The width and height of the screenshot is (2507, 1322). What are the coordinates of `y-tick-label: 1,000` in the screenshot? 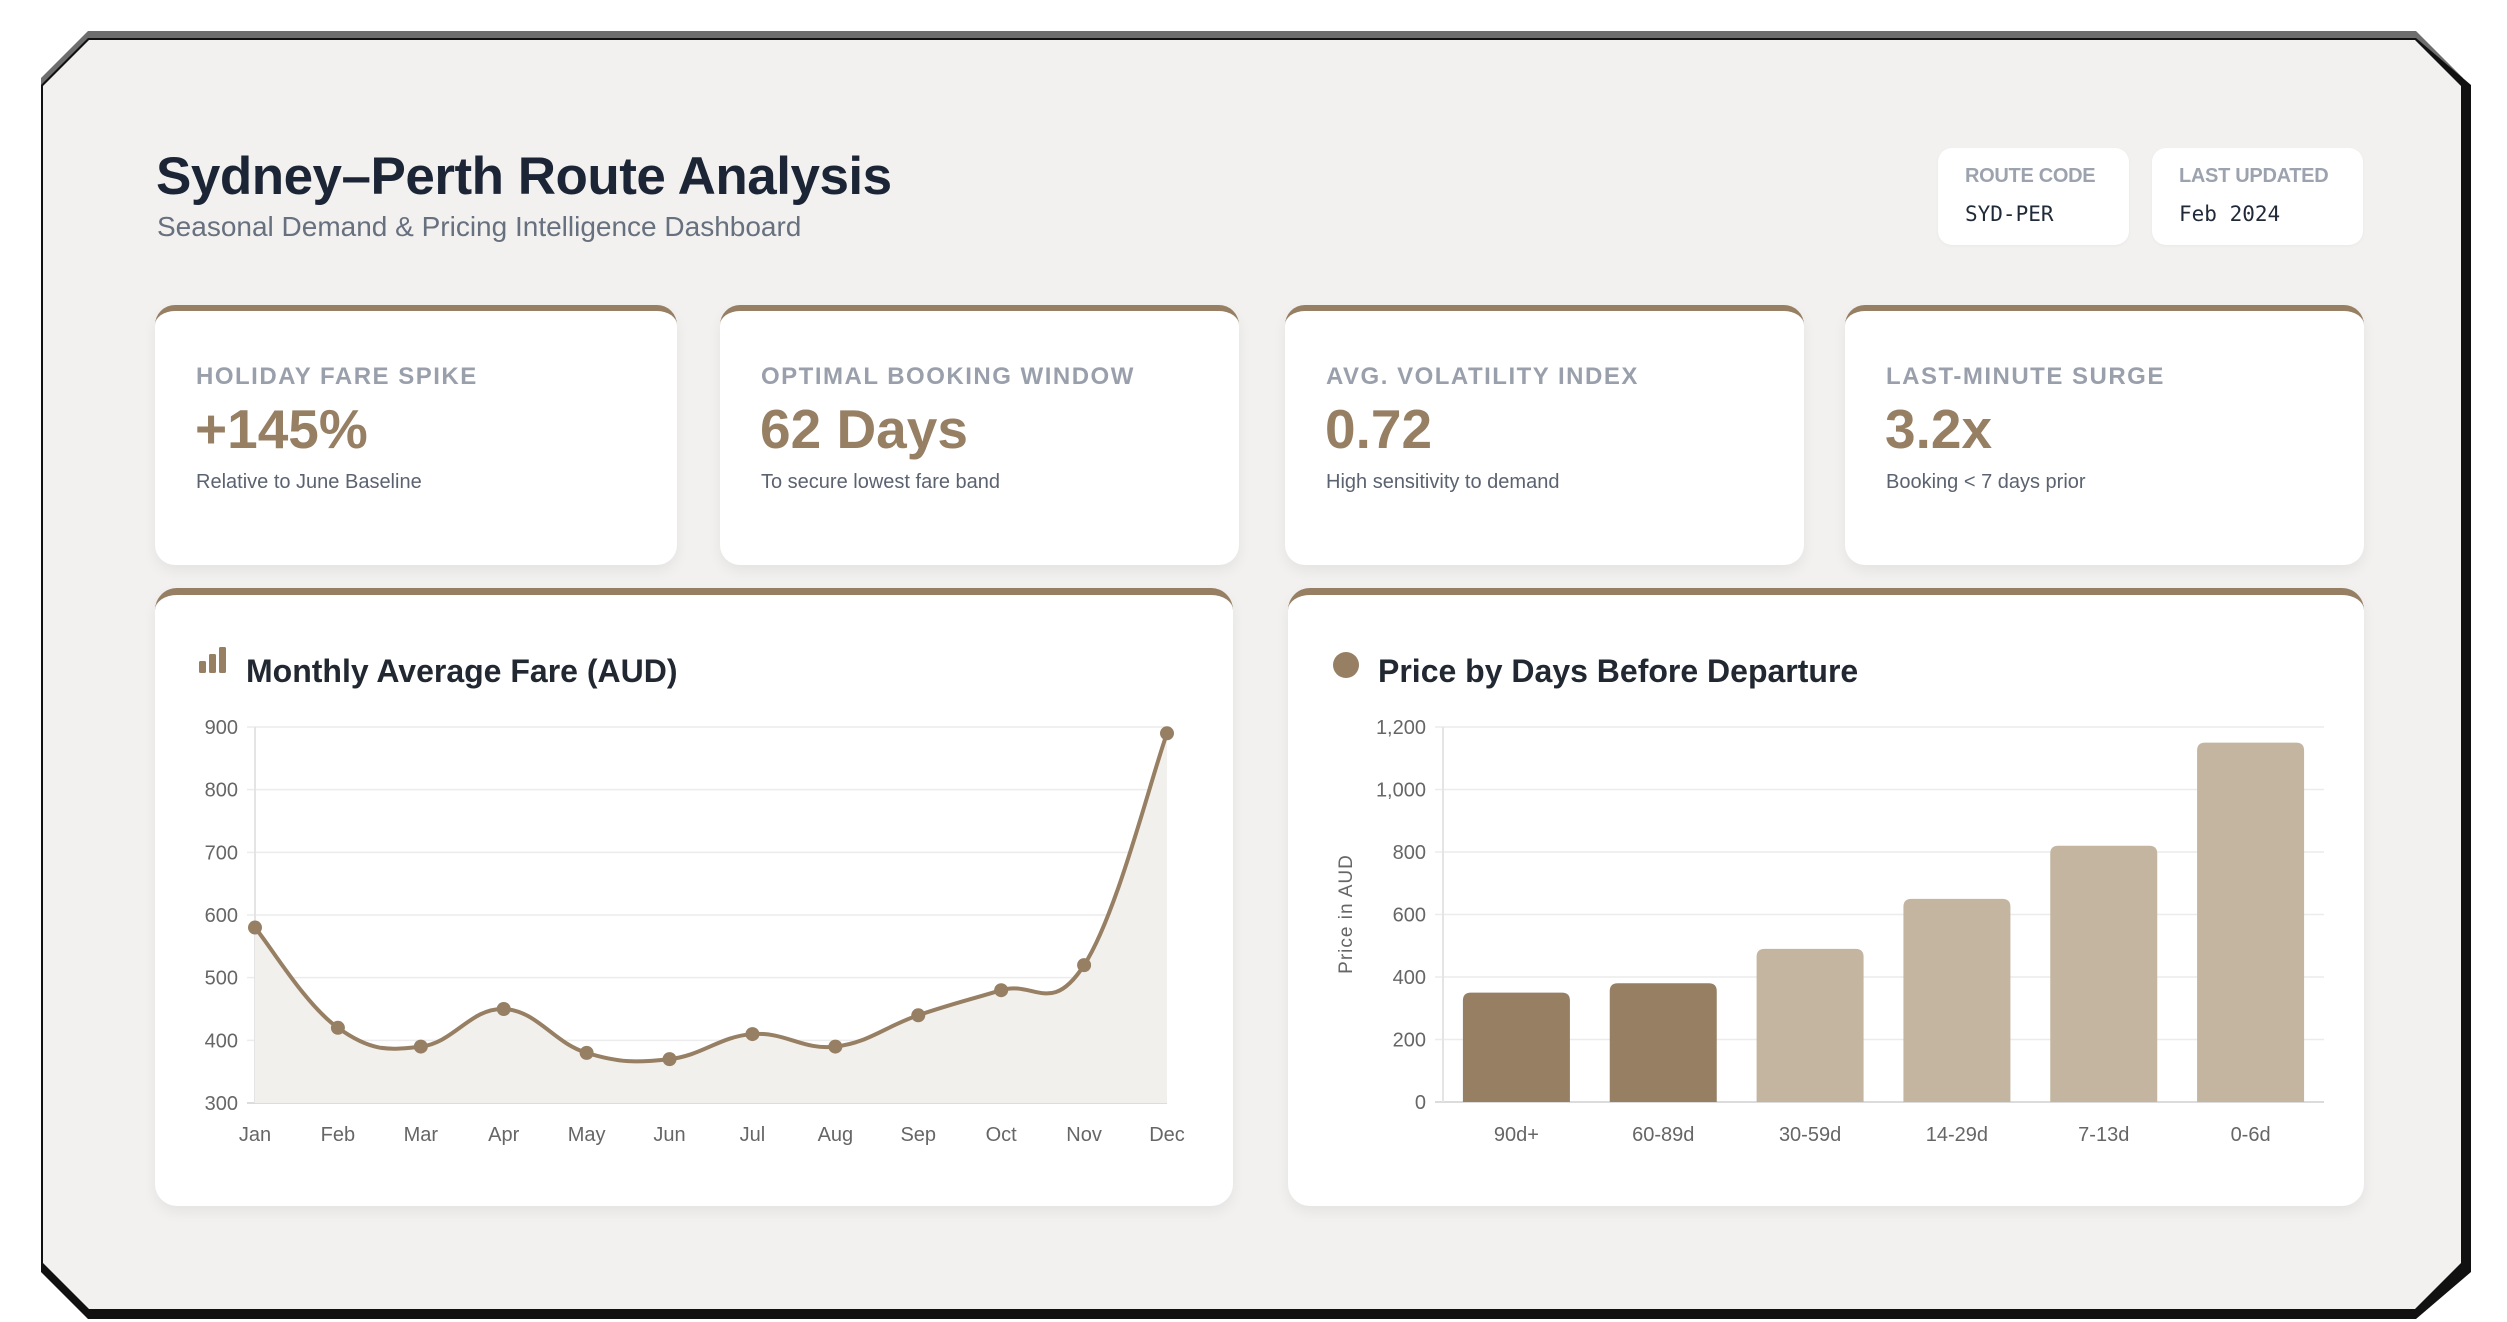 It's located at (1401, 791).